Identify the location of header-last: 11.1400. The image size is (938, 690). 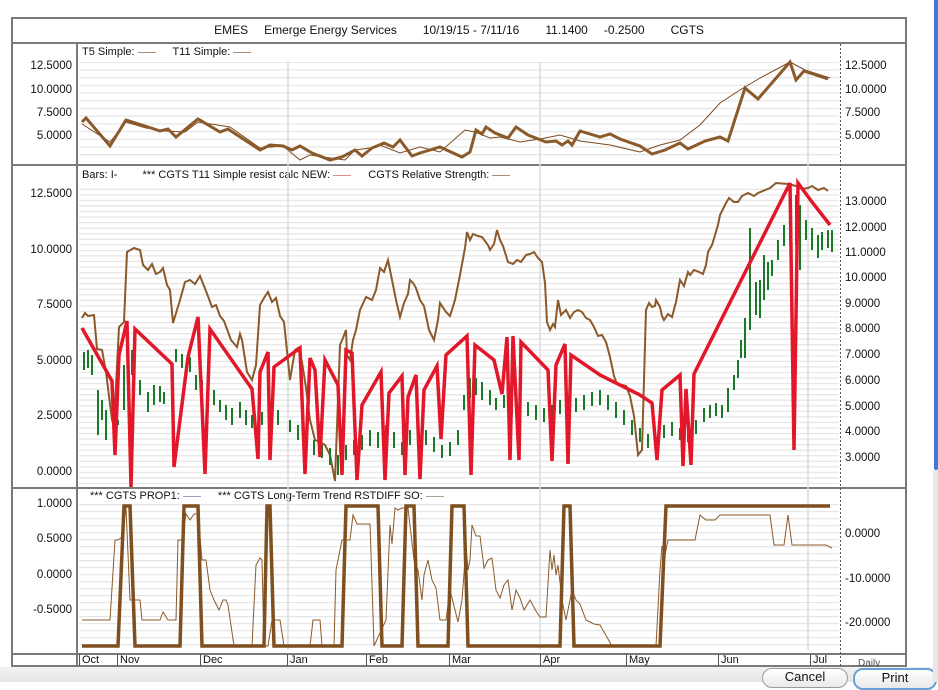
(566, 29).